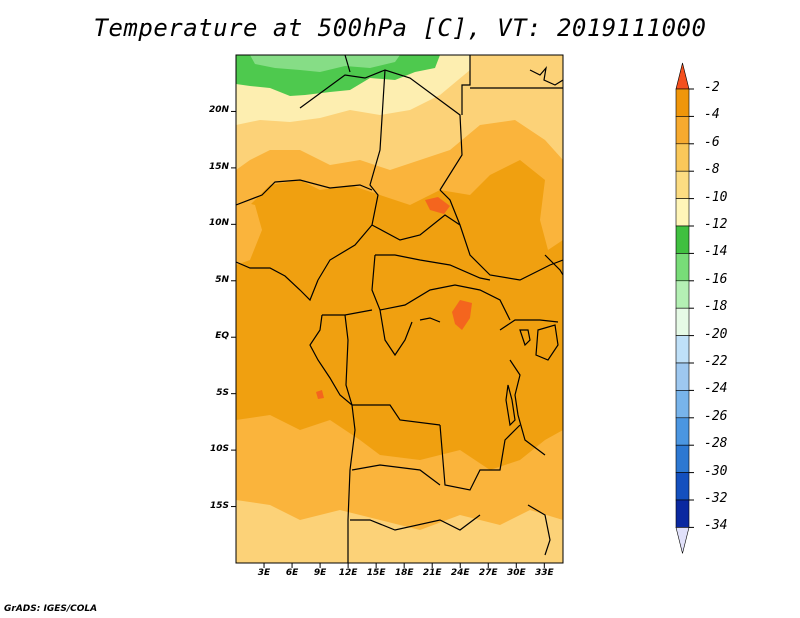 This screenshot has height=618, width=800. What do you see at coordinates (488, 573) in the screenshot?
I see `lon-label: 27E` at bounding box center [488, 573].